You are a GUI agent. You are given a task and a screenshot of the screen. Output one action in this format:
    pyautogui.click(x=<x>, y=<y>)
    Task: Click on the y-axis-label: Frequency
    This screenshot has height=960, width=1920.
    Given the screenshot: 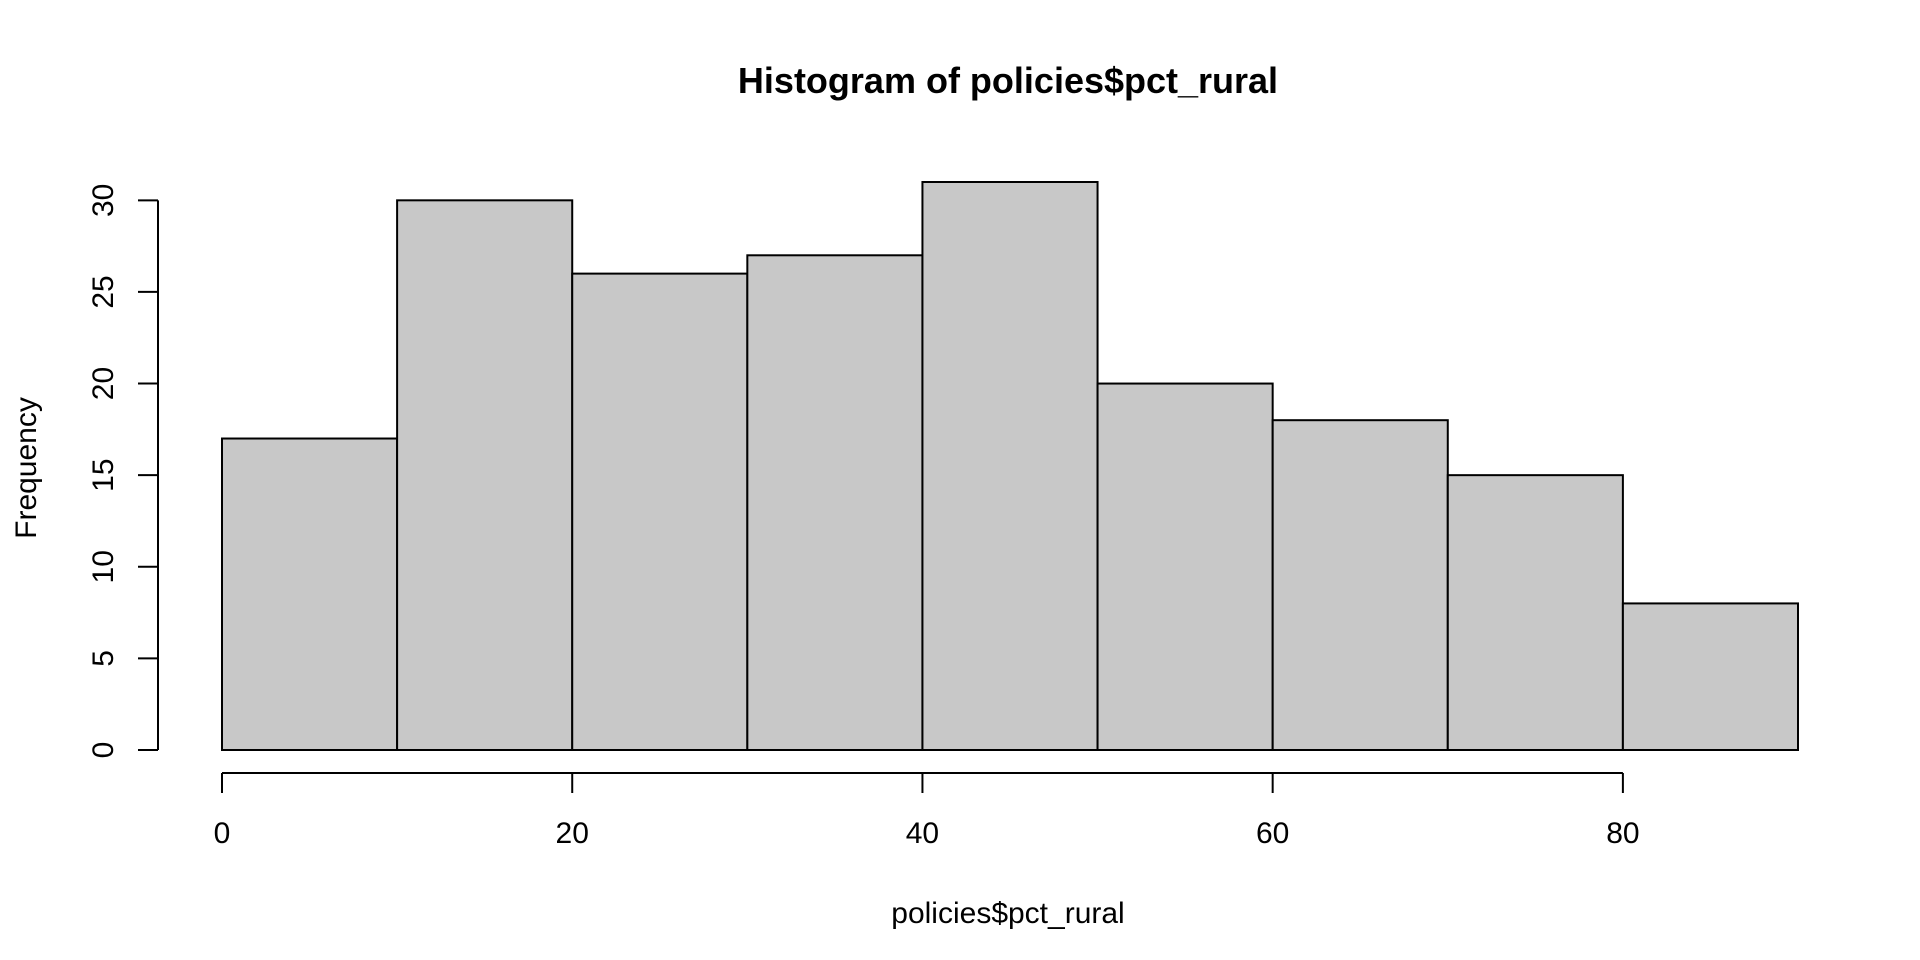 What is the action you would take?
    pyautogui.click(x=26, y=468)
    